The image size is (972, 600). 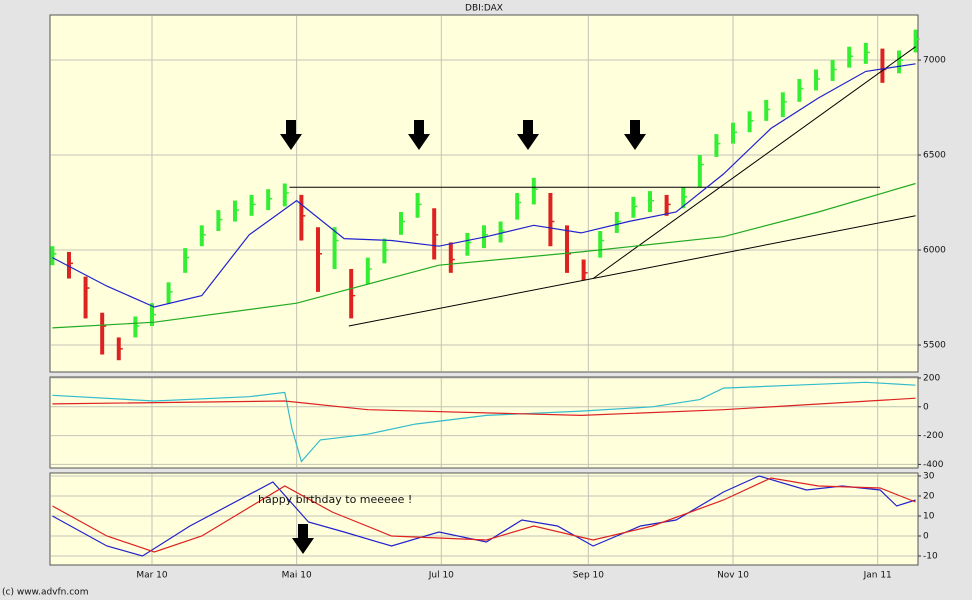 I want to click on x-tick-label: Mar 10, so click(x=152, y=576).